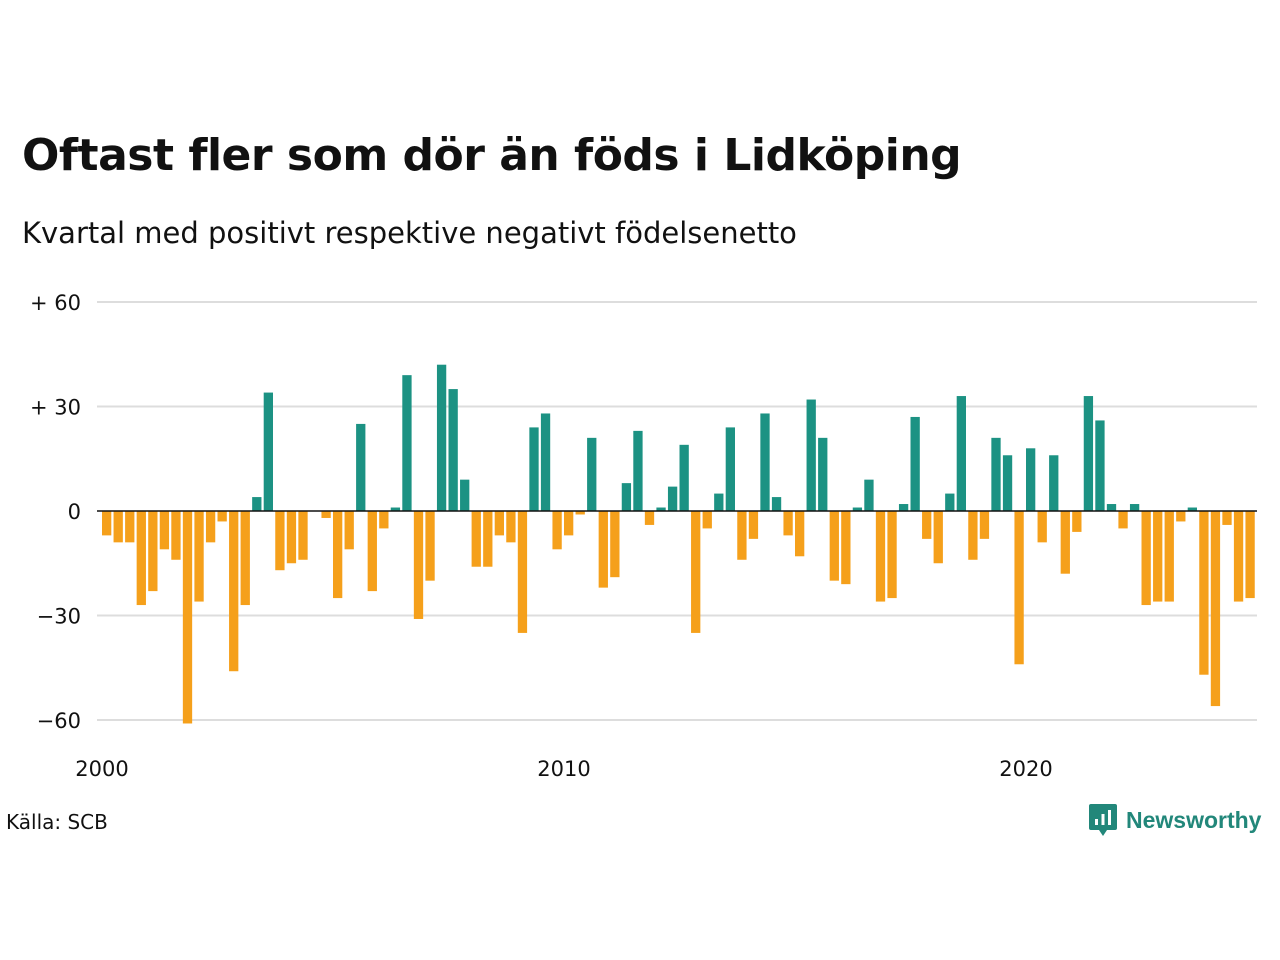 Image resolution: width=1280 pixels, height=960 pixels. What do you see at coordinates (55, 512) in the screenshot?
I see `y-axis: + 60 + 30 0 −30 −60` at bounding box center [55, 512].